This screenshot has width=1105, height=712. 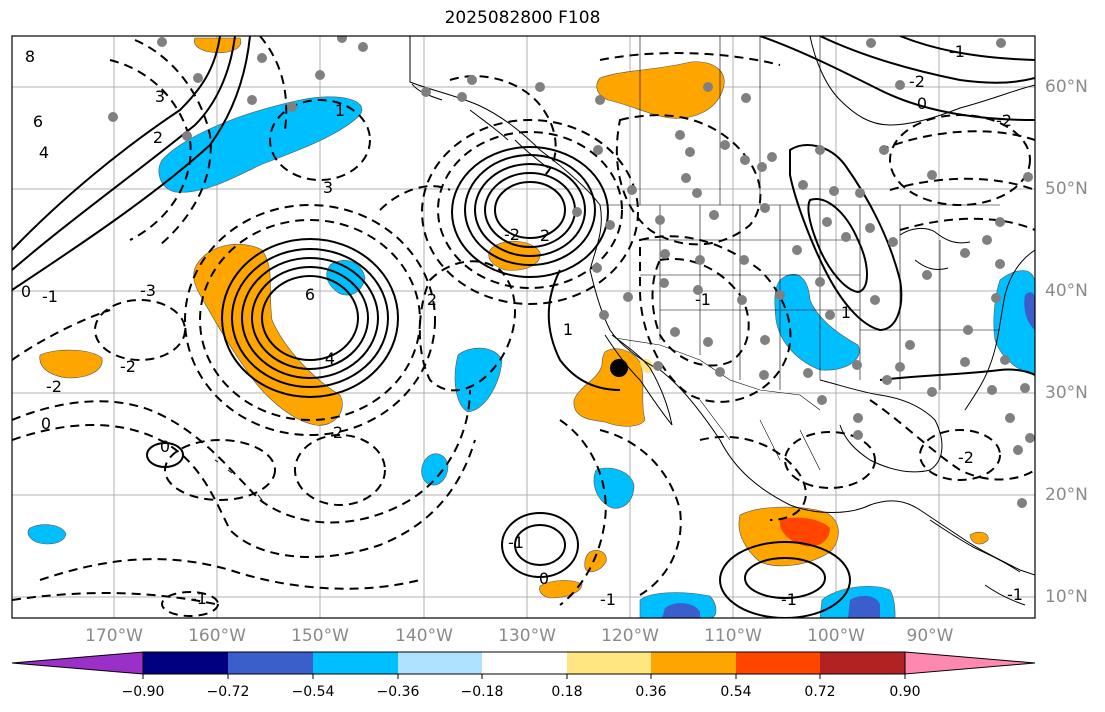 I want to click on lat-label: 20°N, so click(x=1066, y=495).